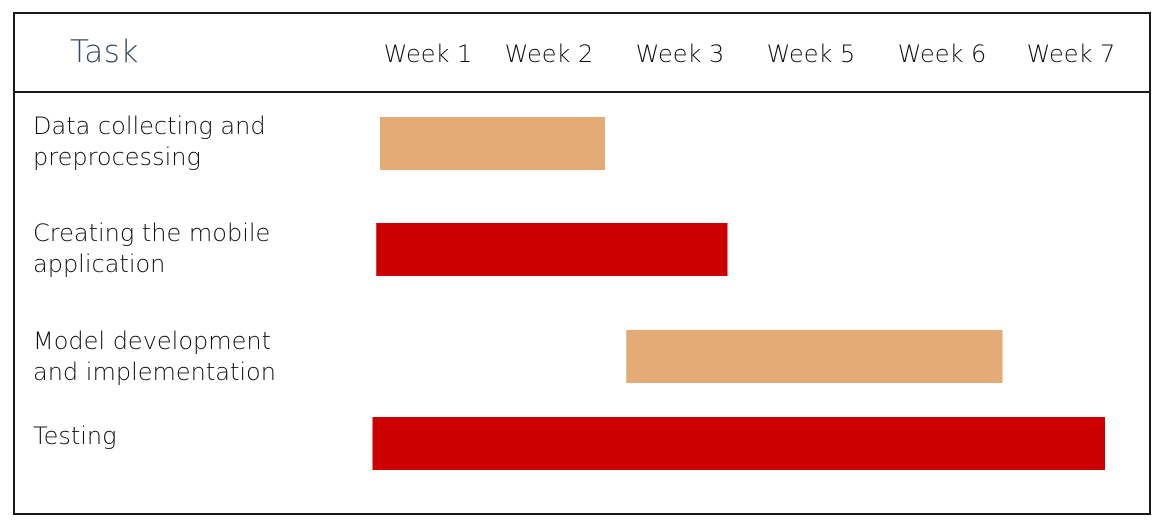  Describe the element at coordinates (582, 92) in the screenshot. I see `header-divider` at that location.